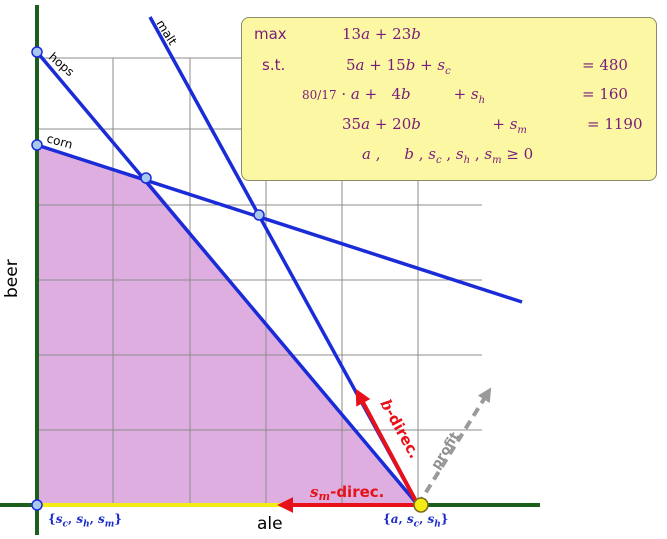 The width and height of the screenshot is (667, 539). What do you see at coordinates (605, 94) in the screenshot?
I see `constraint-row-2-rhs: = 160` at bounding box center [605, 94].